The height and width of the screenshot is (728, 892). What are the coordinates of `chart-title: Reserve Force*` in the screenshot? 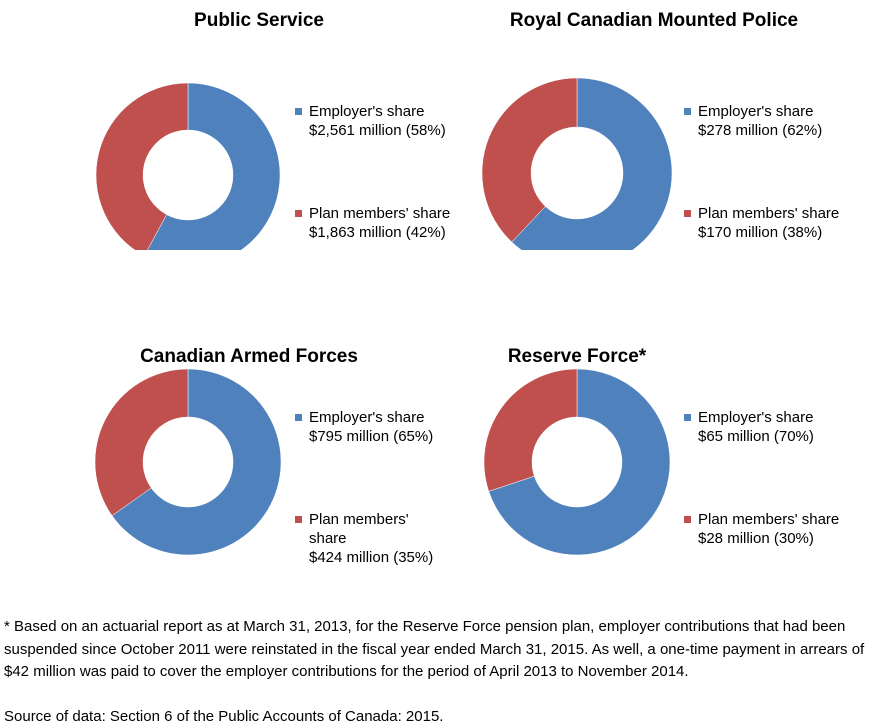 It's located at (577, 356).